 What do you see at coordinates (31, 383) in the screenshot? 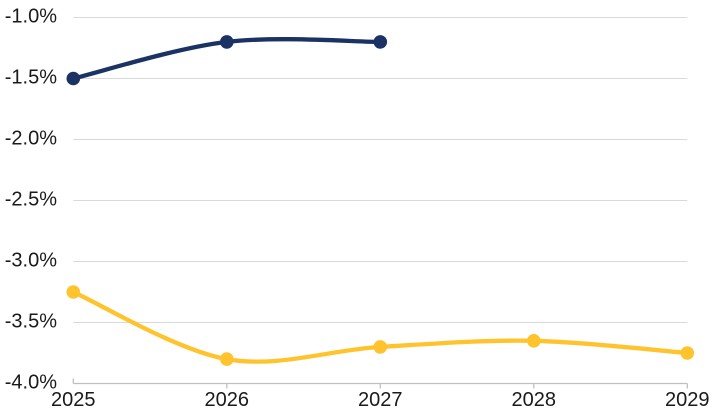
I see `y-tick-label: -4.0%` at bounding box center [31, 383].